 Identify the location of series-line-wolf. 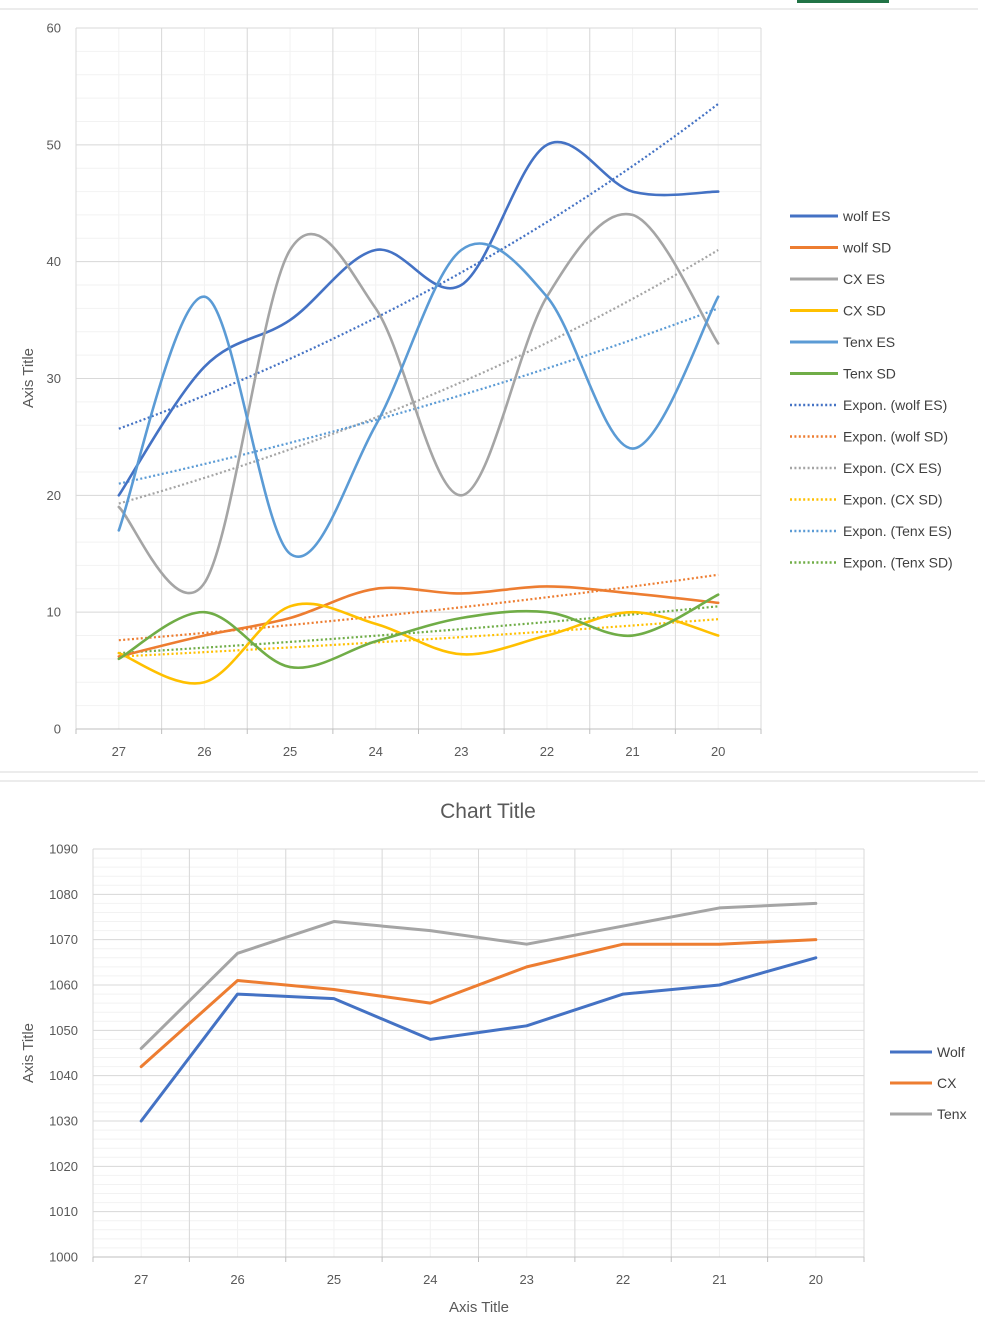
(478, 1039).